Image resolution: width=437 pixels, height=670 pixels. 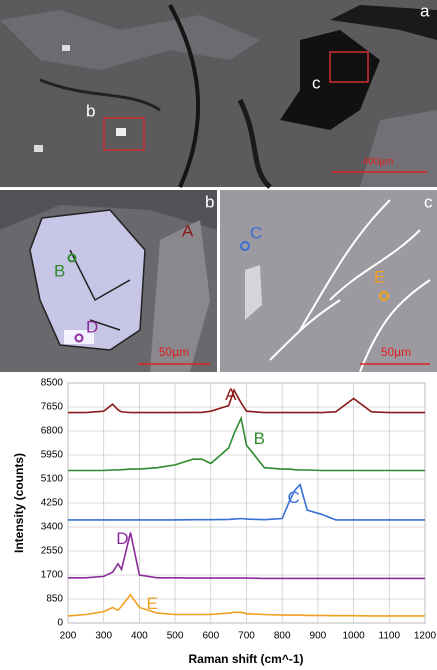 I want to click on panel-b: b A B D 50µm, so click(x=108, y=281).